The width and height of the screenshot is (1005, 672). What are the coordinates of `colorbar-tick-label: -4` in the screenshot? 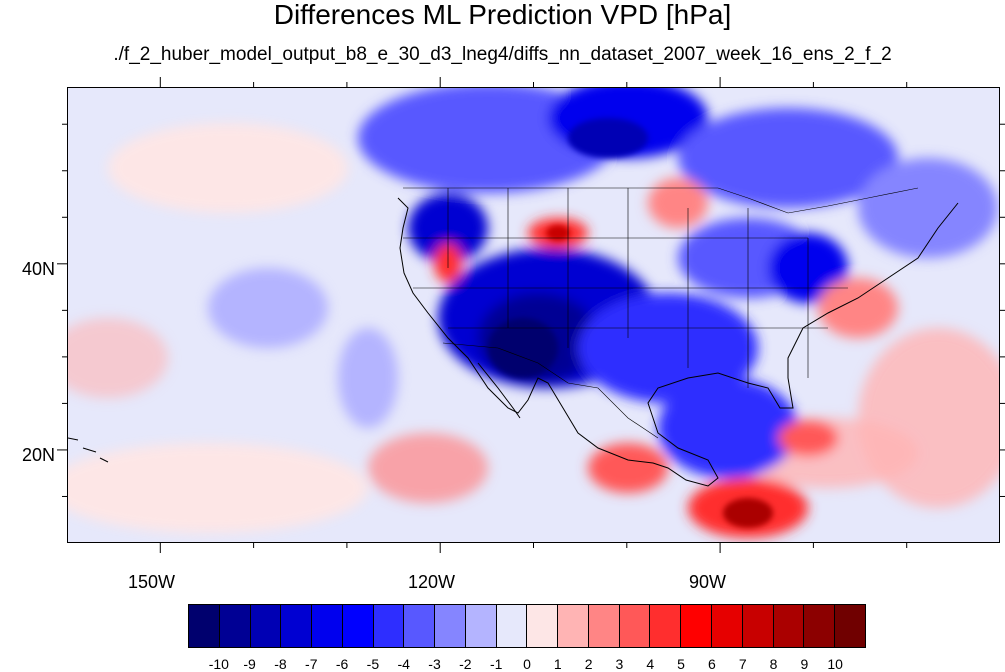 It's located at (403, 664).